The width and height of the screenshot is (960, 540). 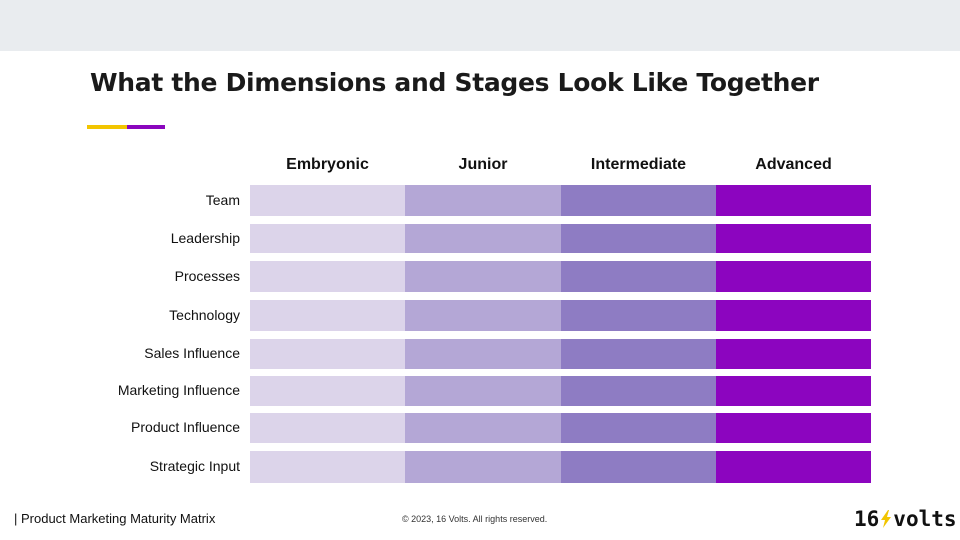 What do you see at coordinates (205, 237) in the screenshot?
I see `dimension-label-leadership: Leadership` at bounding box center [205, 237].